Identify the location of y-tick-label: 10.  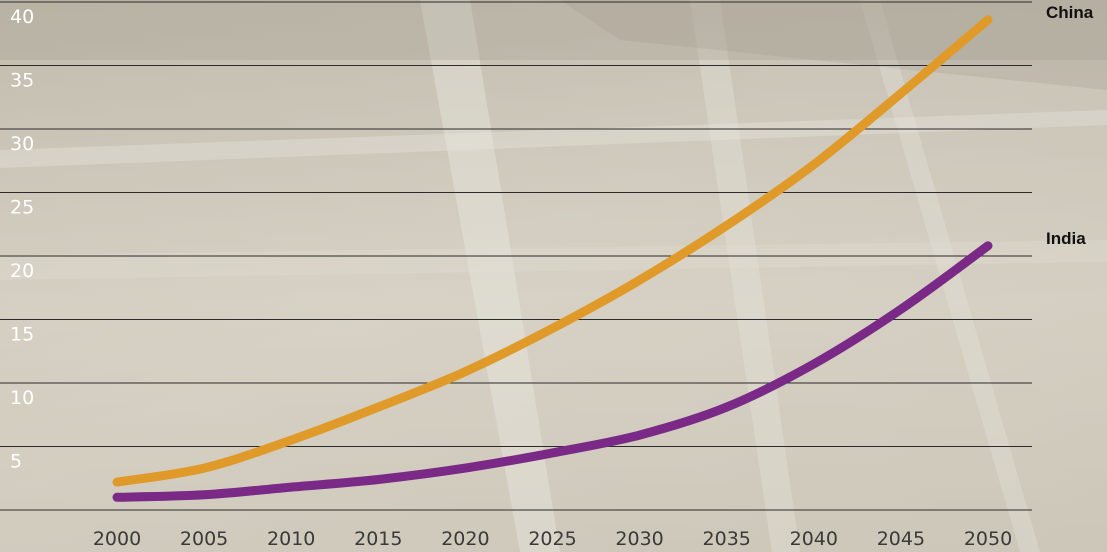
(22, 398).